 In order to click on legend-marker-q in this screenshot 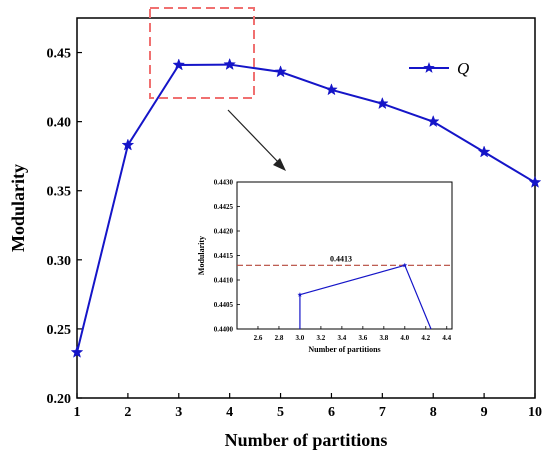, I will do `click(429, 67)`.